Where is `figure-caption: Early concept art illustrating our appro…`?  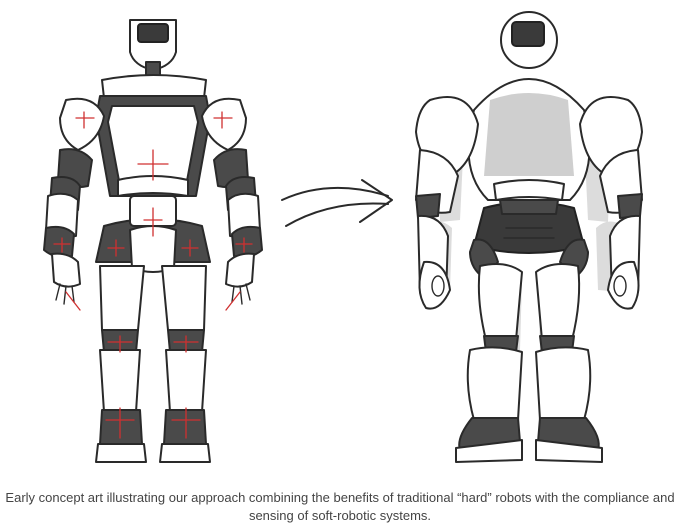 figure-caption: Early concept art illustrating our appro… is located at coordinates (340, 506).